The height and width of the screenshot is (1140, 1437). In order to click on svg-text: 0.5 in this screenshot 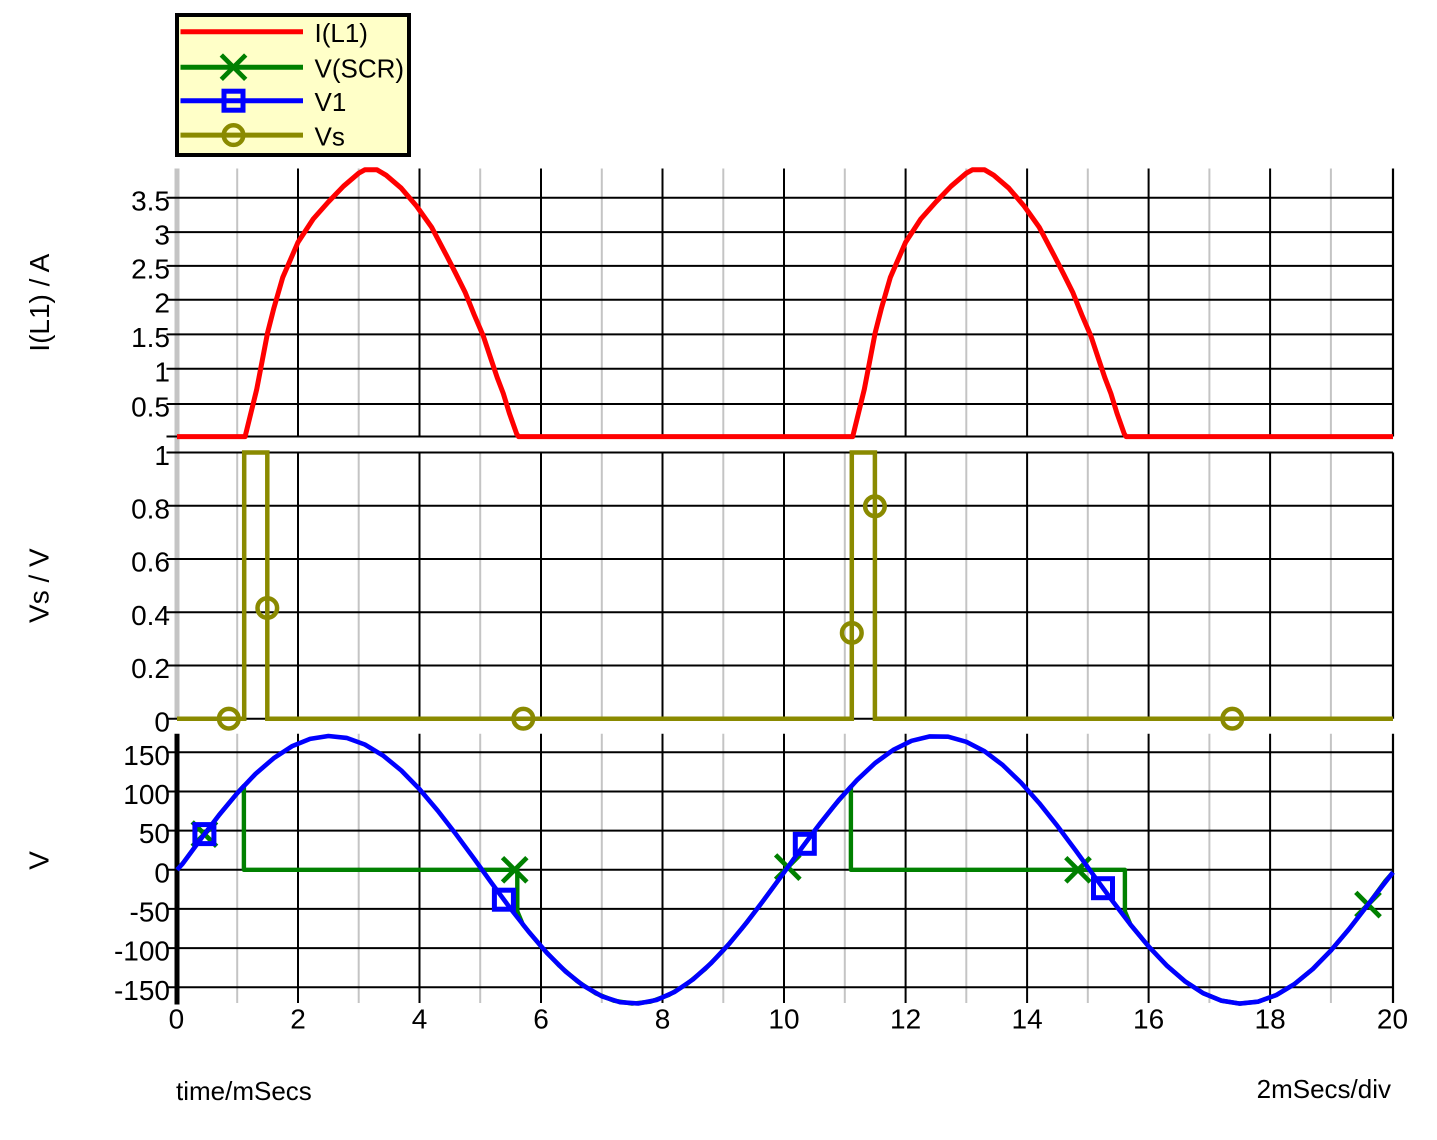, I will do `click(150, 407)`.